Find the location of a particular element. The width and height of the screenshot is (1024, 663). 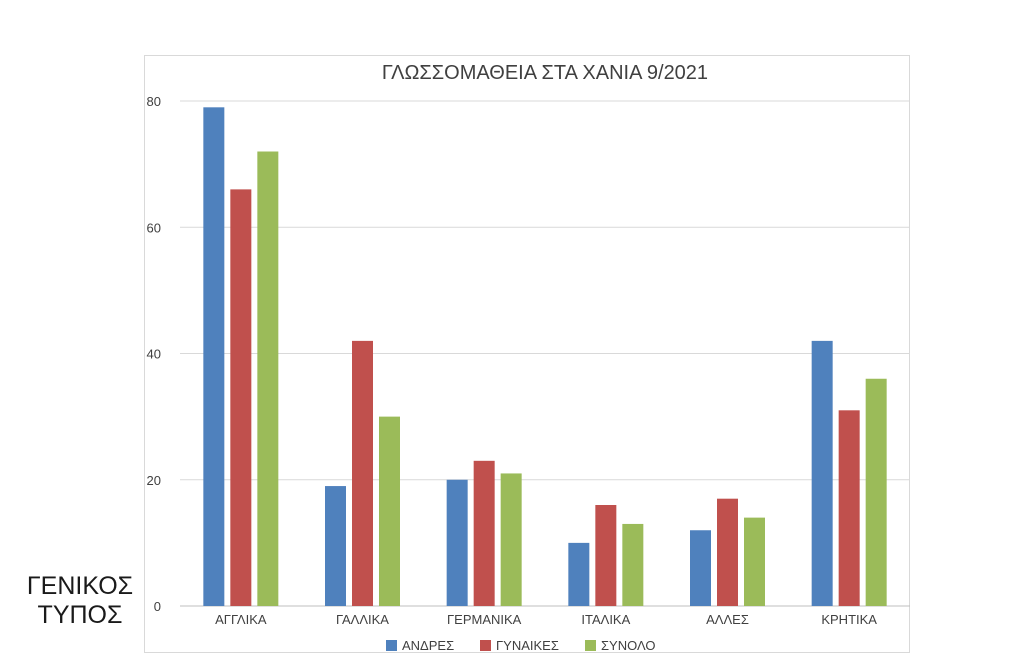

chart-title: ΓΛΩΣΣΟΜΑΘΕΙΑ ΣΤΑ ΧΑΝΙΑ 9/2021 is located at coordinates (545, 73).